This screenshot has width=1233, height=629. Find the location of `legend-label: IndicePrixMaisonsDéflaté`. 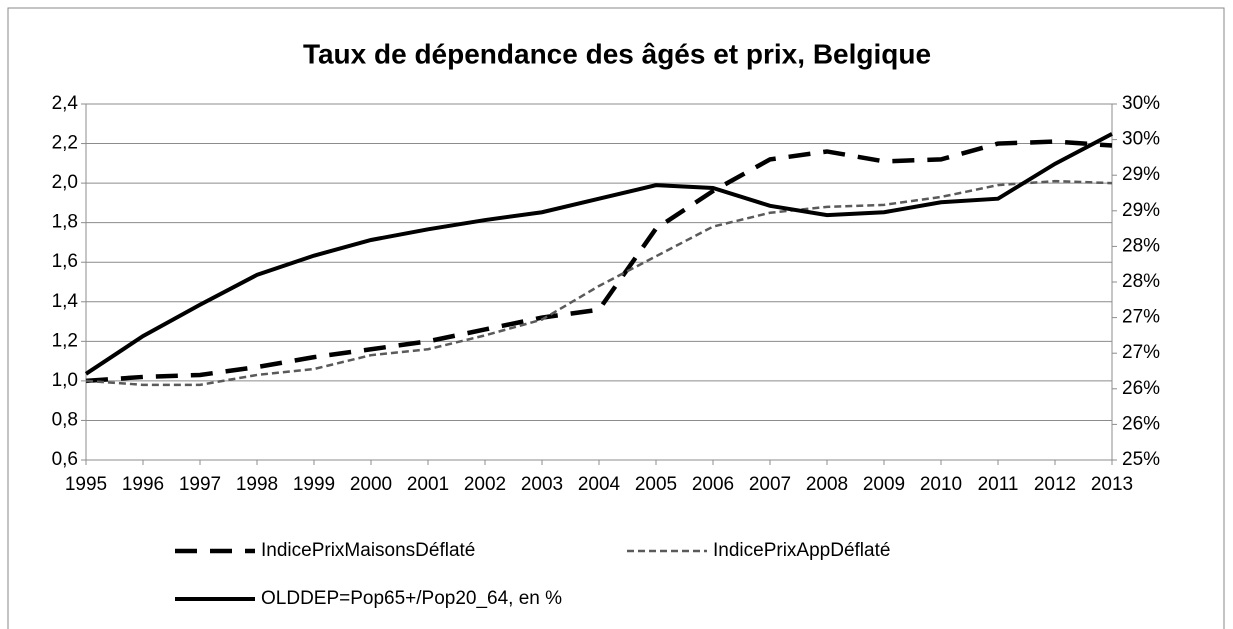

legend-label: IndicePrixMaisonsDéflaté is located at coordinates (368, 550).